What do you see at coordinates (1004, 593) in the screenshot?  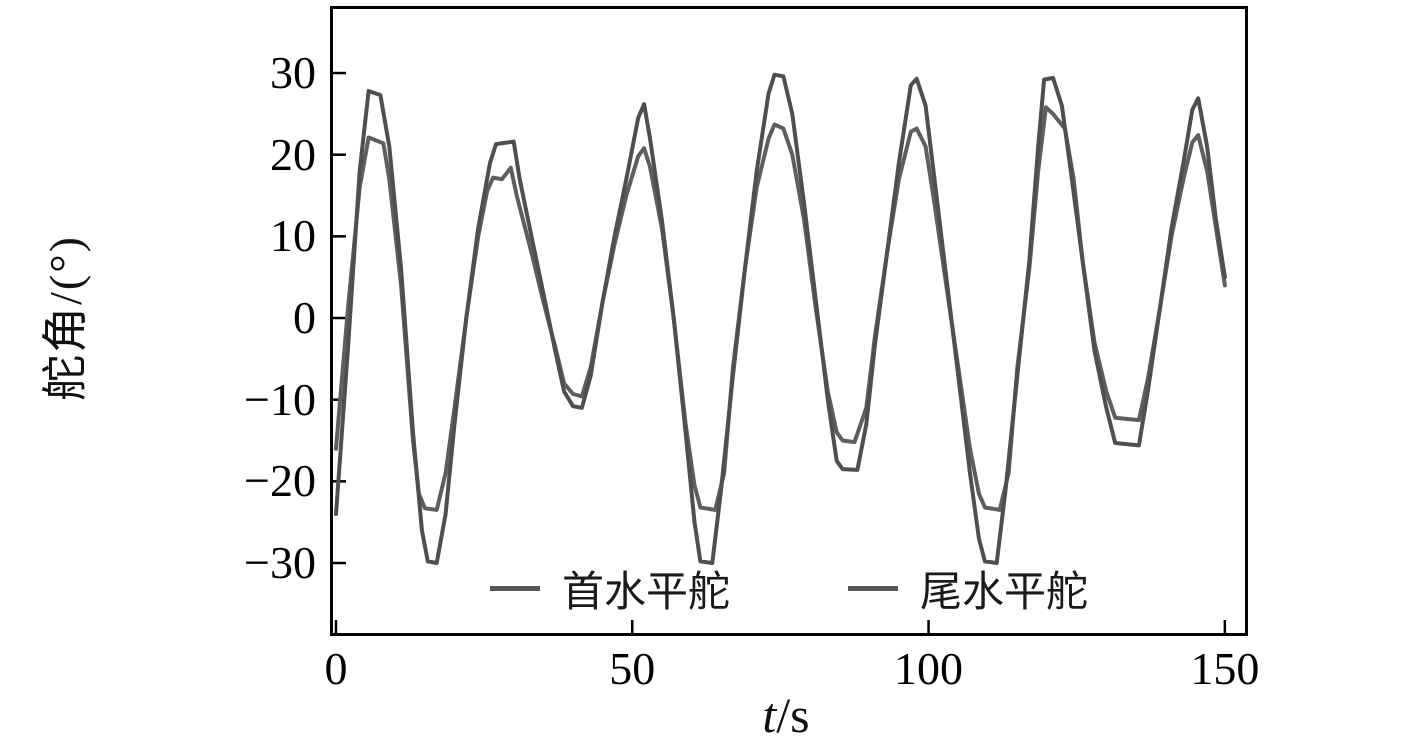 I see `legend-label: 尾水平舵` at bounding box center [1004, 593].